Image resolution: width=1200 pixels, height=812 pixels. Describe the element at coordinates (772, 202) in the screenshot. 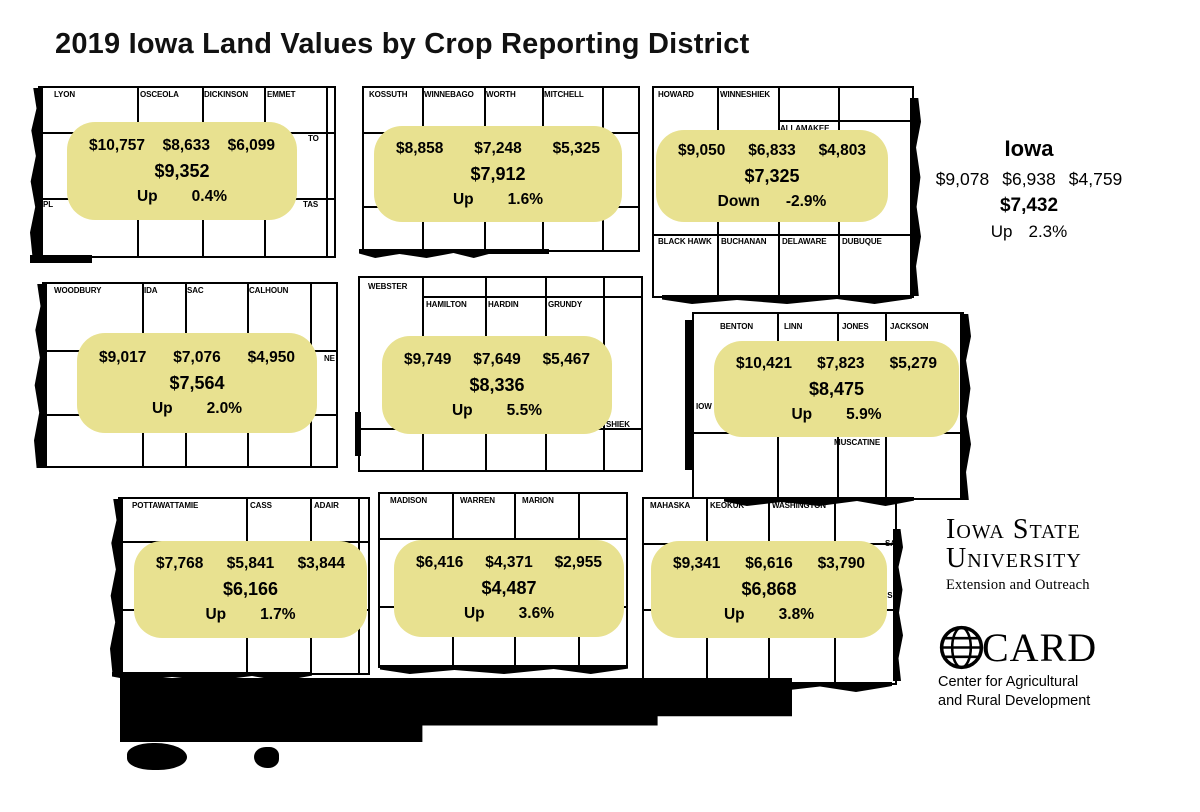

I see `district-change: Down -2.9%` at that location.